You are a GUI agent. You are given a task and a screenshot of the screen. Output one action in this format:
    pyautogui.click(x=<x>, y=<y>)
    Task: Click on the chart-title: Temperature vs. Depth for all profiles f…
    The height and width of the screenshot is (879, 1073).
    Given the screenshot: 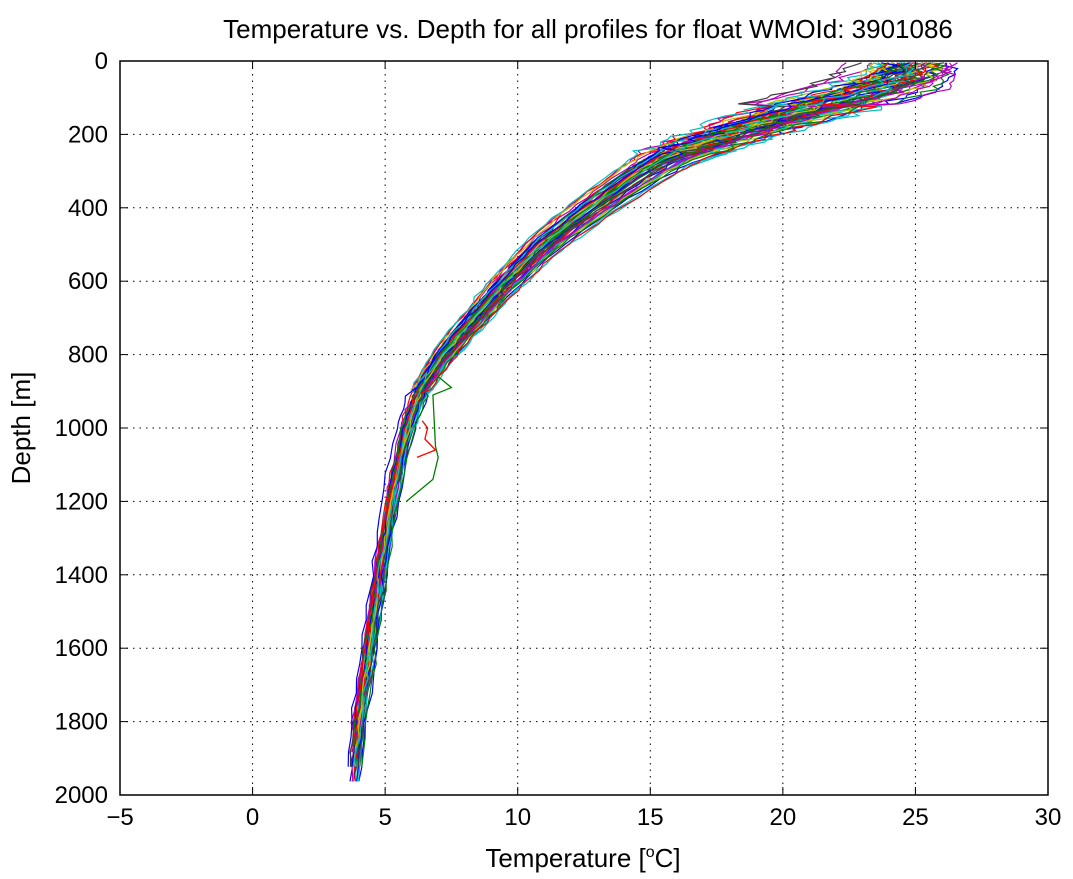 What is the action you would take?
    pyautogui.click(x=588, y=29)
    